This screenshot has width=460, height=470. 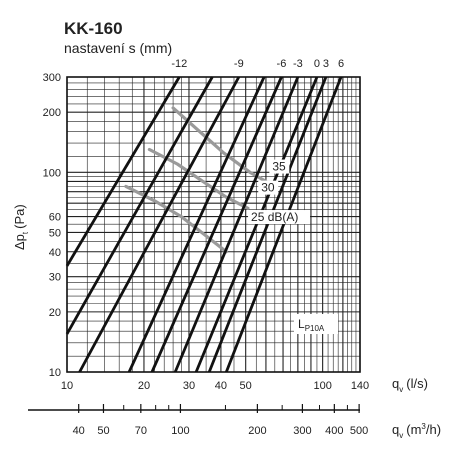 I want to click on x2-tick-label: 100, so click(x=180, y=431).